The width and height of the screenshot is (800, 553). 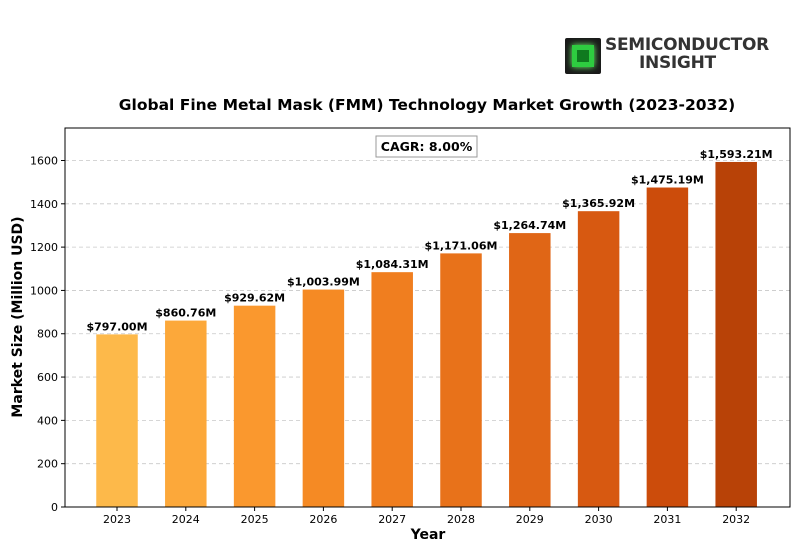 What do you see at coordinates (47, 420) in the screenshot?
I see `y-tick-label: 400` at bounding box center [47, 420].